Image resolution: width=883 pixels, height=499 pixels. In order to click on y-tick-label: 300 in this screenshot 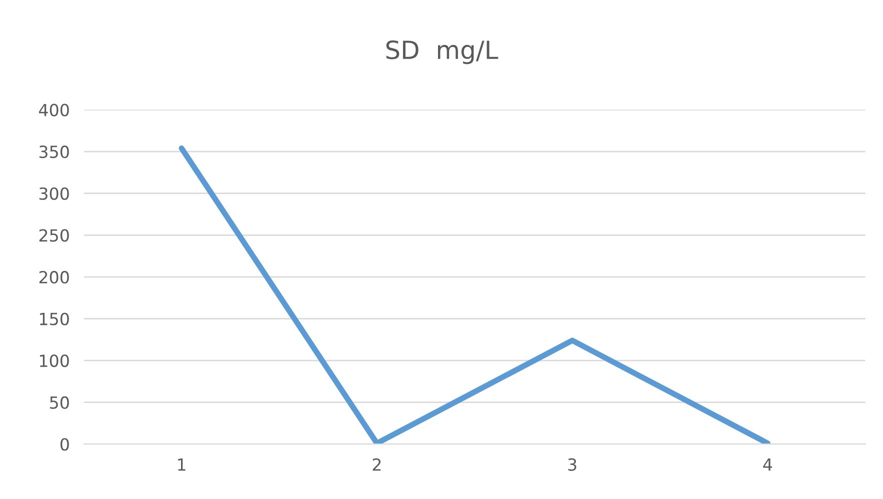, I will do `click(54, 193)`.